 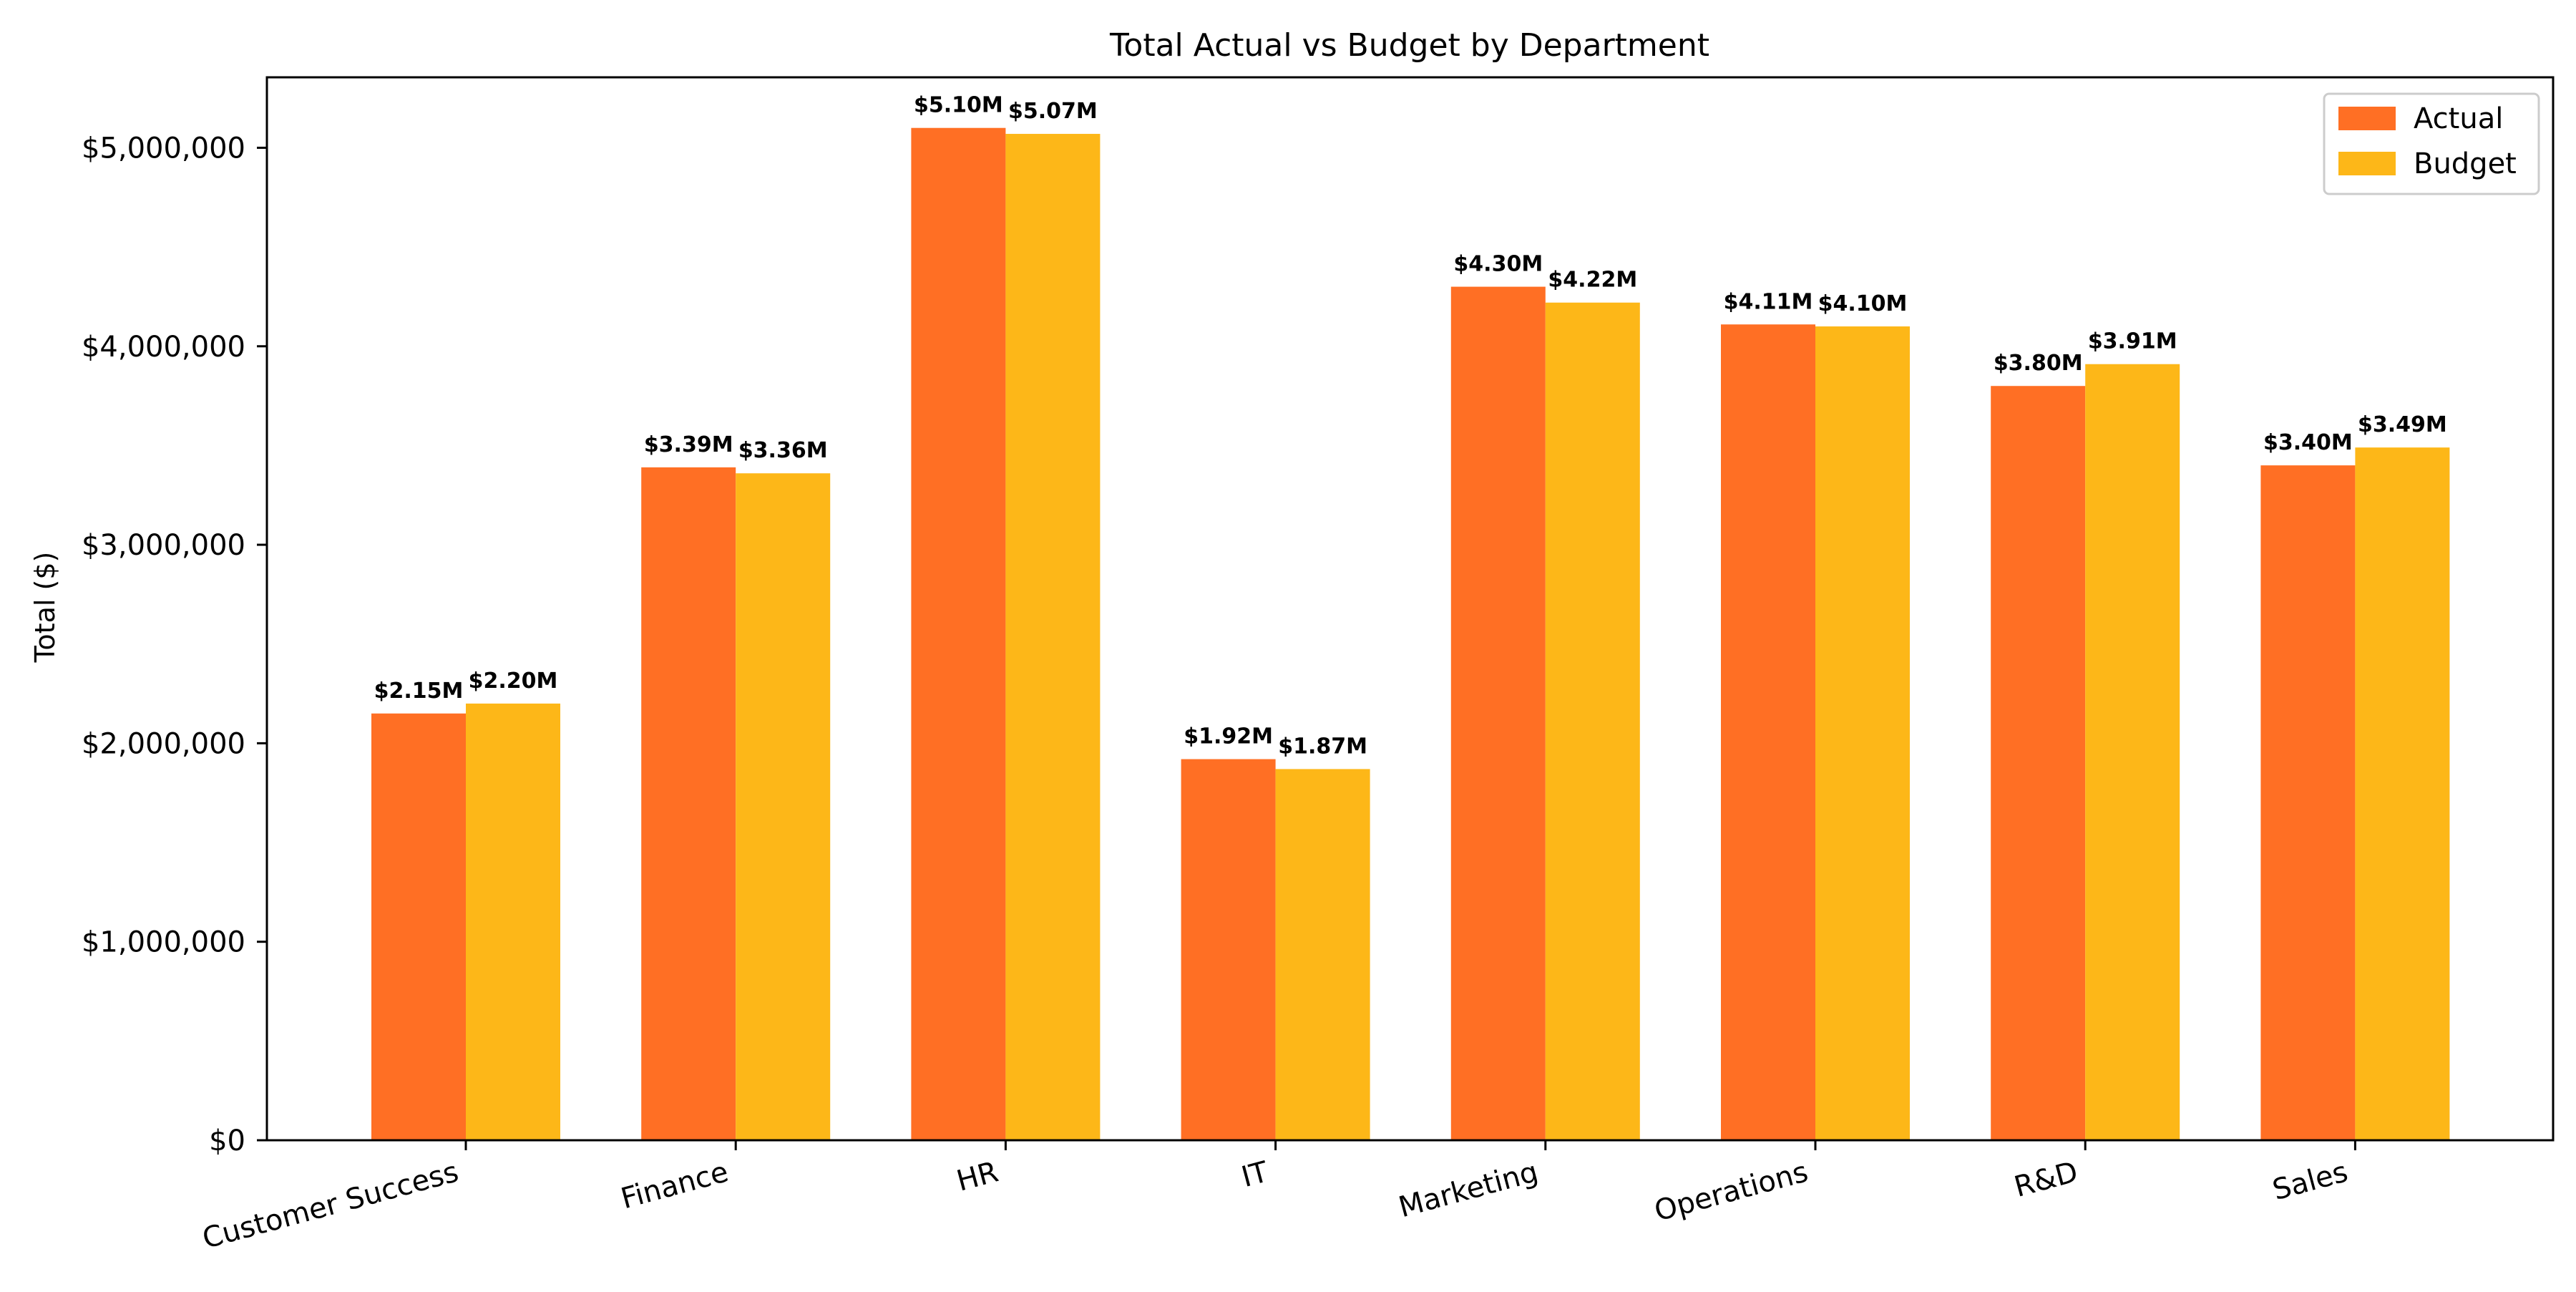 I want to click on x-tick-label-customer-success: Customer Success, so click(x=330, y=1205).